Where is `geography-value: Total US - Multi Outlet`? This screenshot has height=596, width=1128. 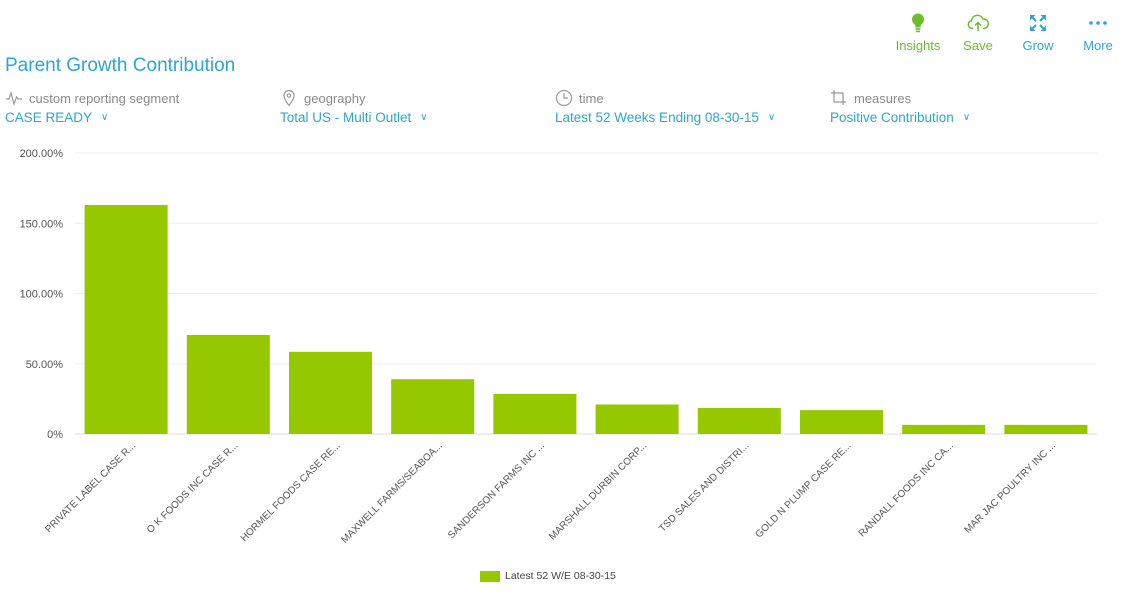 geography-value: Total US - Multi Outlet is located at coordinates (346, 117).